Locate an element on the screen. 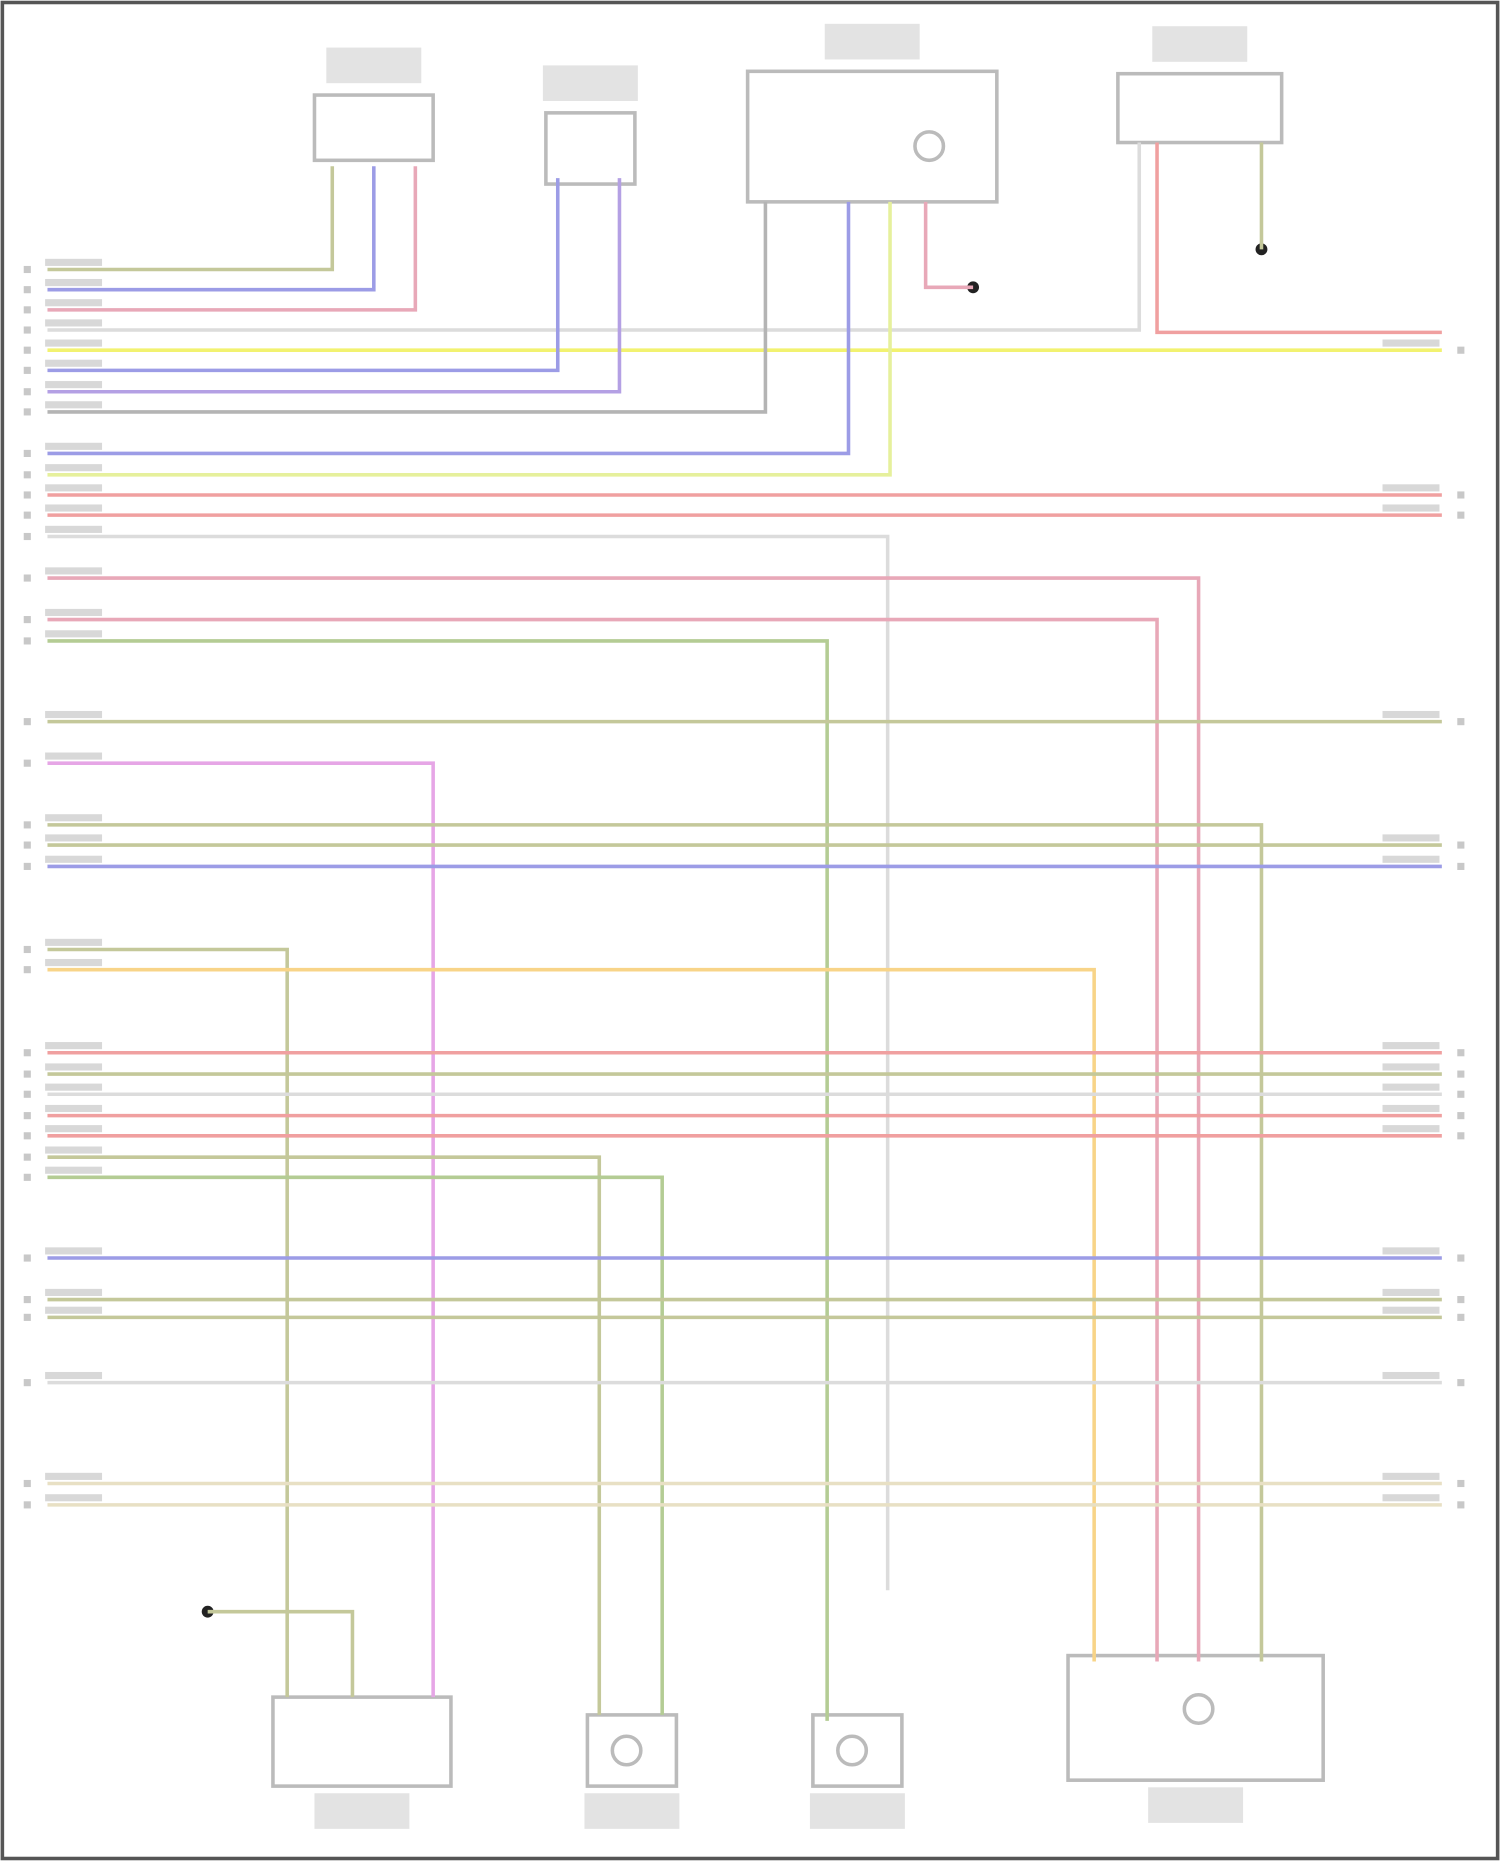 The image size is (1500, 1861). cooling-fan-relay-label-block is located at coordinates (1200, 44).